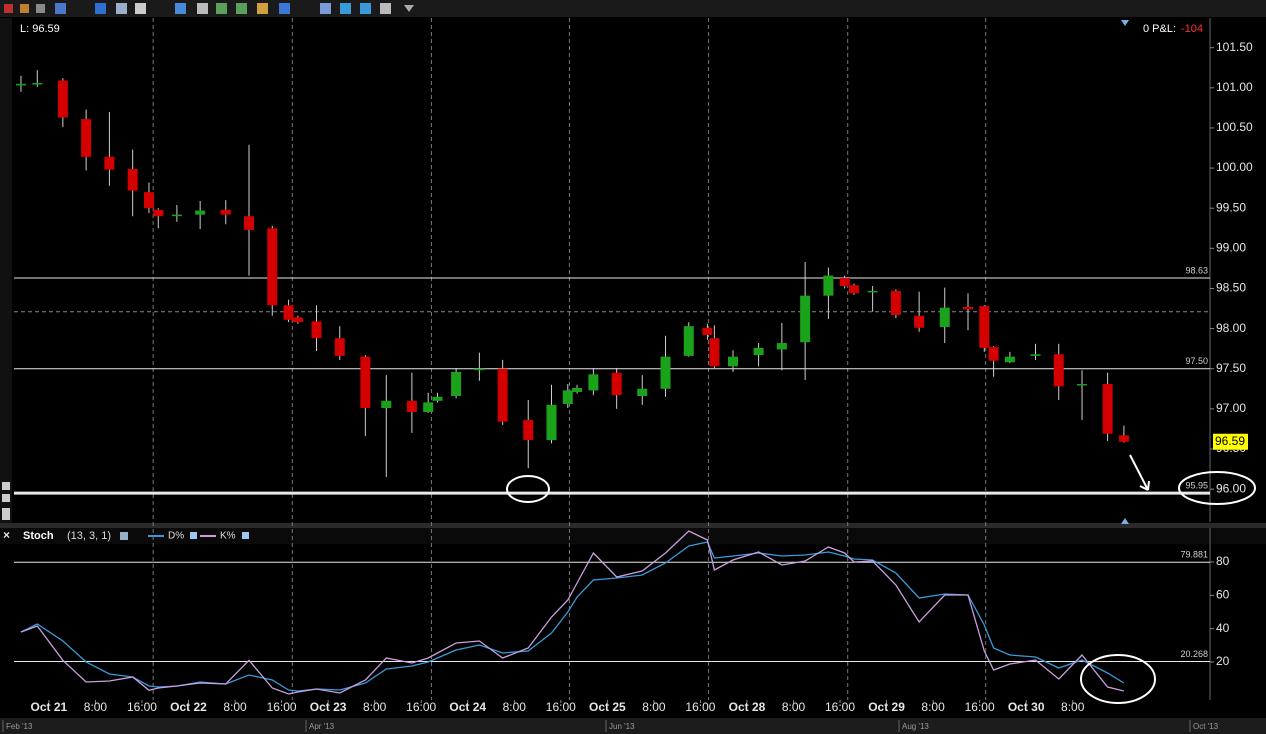 The width and height of the screenshot is (1266, 734). Describe the element at coordinates (1125, 521) in the screenshot. I see `marker` at that location.